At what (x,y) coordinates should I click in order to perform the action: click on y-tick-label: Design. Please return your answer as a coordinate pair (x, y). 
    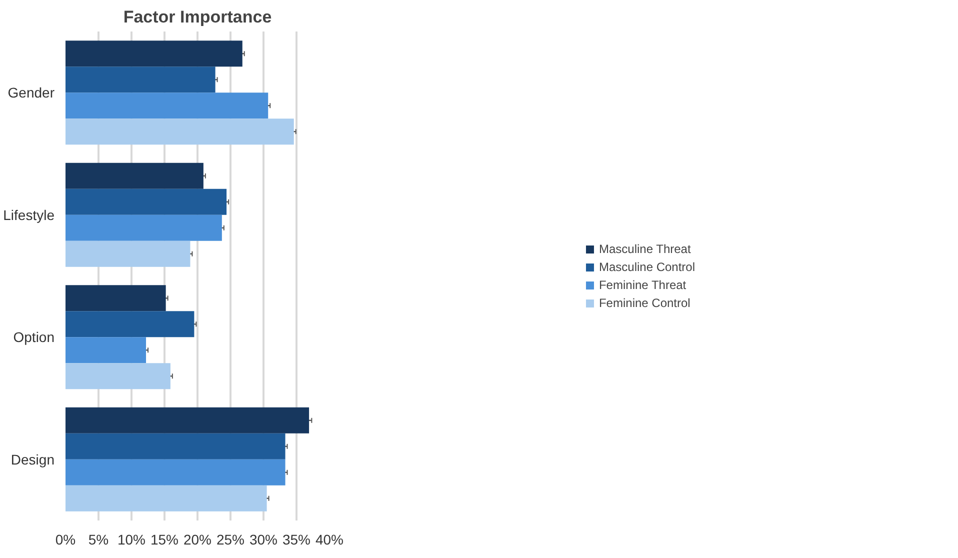
    Looking at the image, I should click on (32, 459).